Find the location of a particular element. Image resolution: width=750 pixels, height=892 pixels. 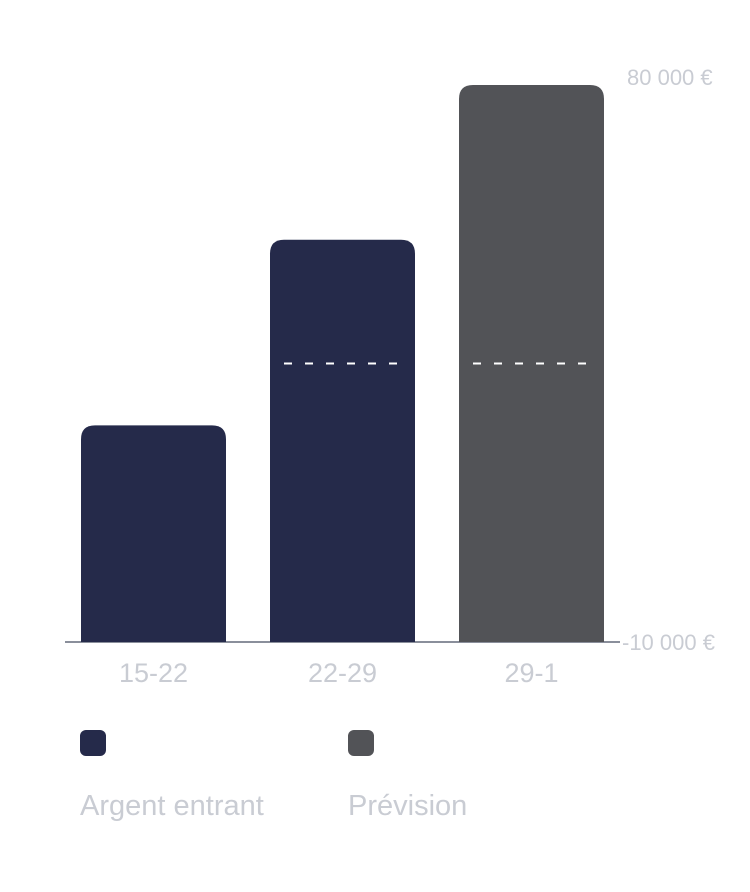

legend-label-forecast: Prévision is located at coordinates (408, 806).